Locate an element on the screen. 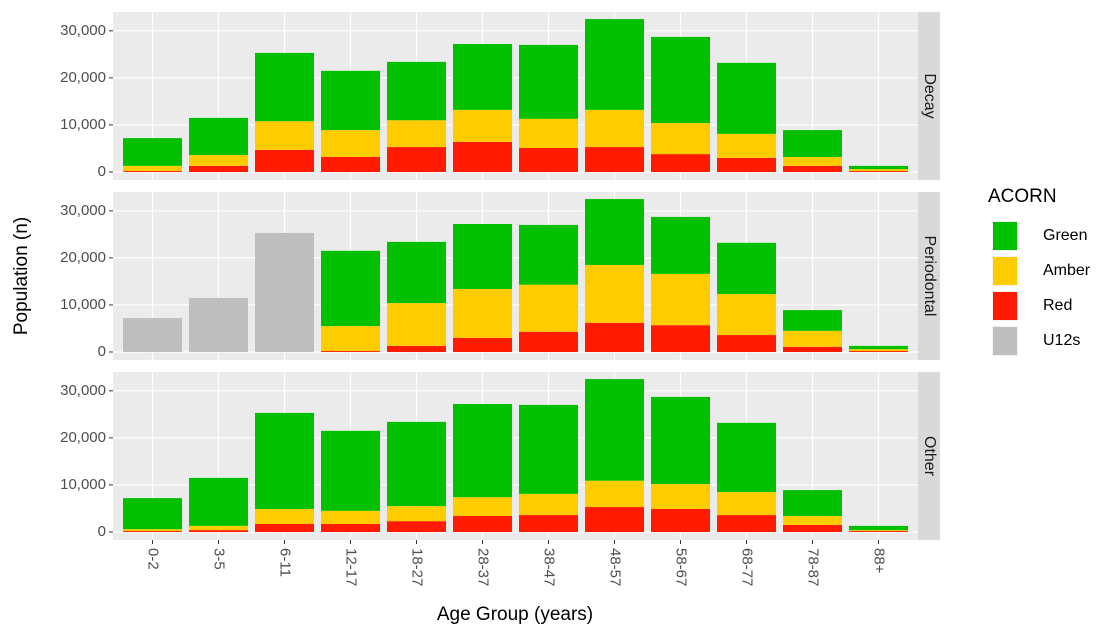 This screenshot has width=1102, height=628. legend-title: ACORN is located at coordinates (1022, 196).